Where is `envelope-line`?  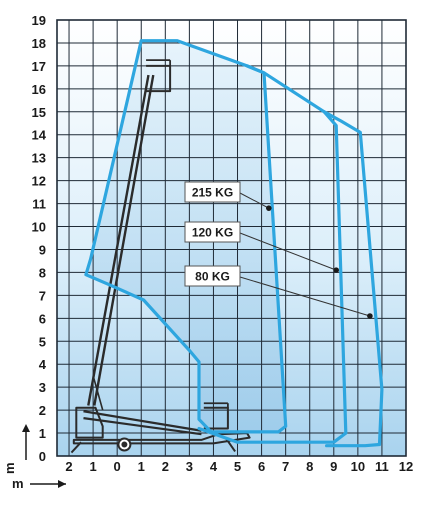
envelope-line is located at coordinates (353, 279).